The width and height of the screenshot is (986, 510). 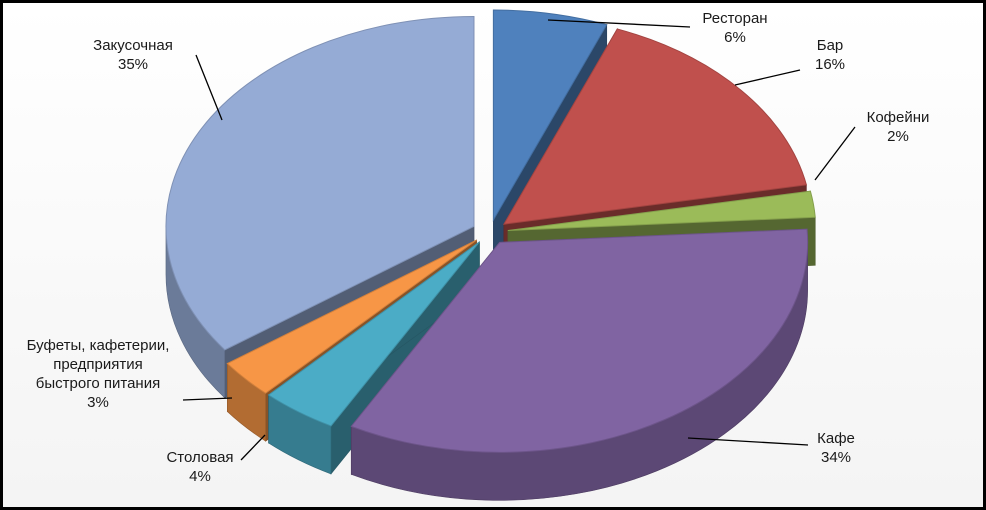 I want to click on slice-category-label-5: быстрого питания, so click(x=98, y=383).